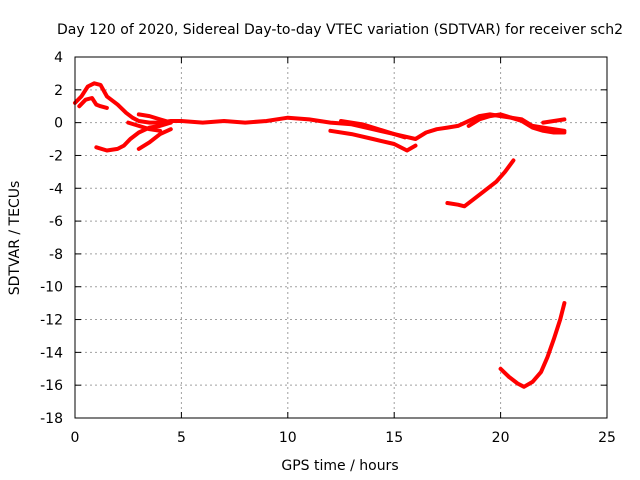  I want to click on y-tick-label: -8, so click(56, 255).